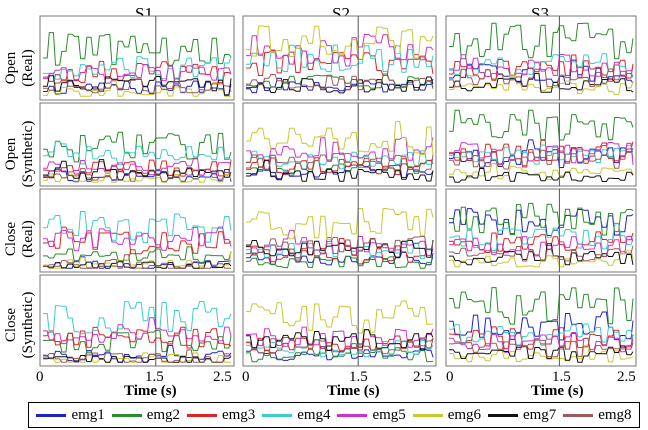  I want to click on legend-label: emg6, so click(464, 414).